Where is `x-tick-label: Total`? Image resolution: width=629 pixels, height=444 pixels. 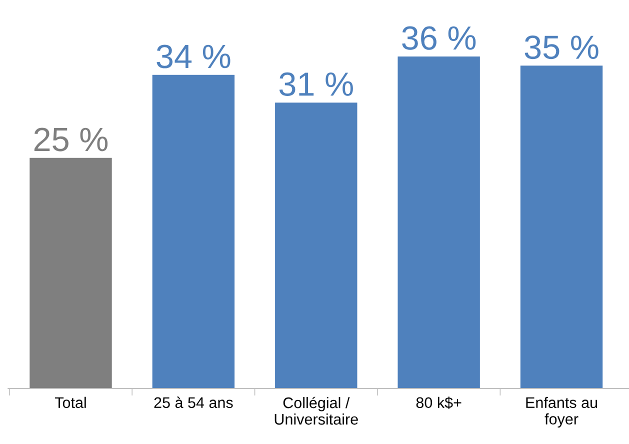 x-tick-label: Total is located at coordinates (70, 402).